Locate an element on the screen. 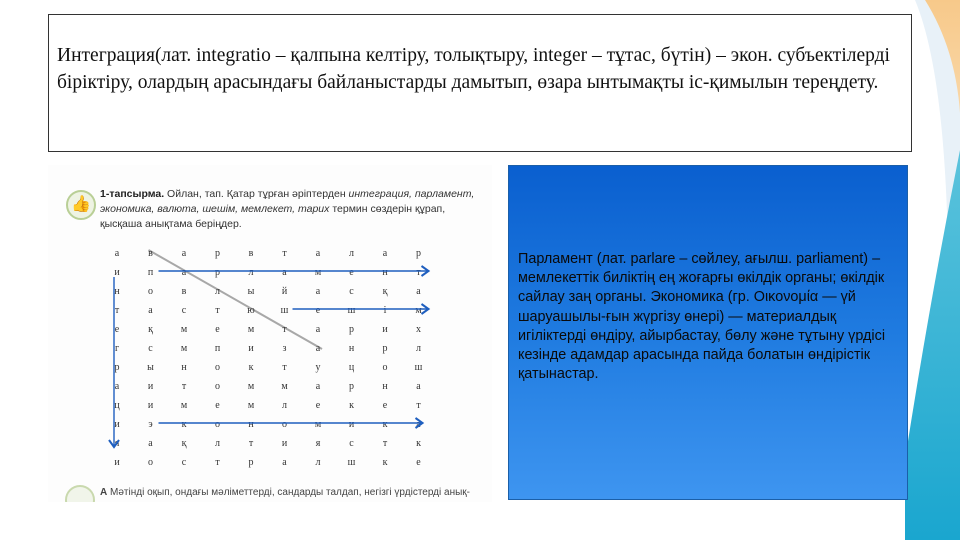 The height and width of the screenshot is (540, 960). task-badge: А is located at coordinates (104, 492).